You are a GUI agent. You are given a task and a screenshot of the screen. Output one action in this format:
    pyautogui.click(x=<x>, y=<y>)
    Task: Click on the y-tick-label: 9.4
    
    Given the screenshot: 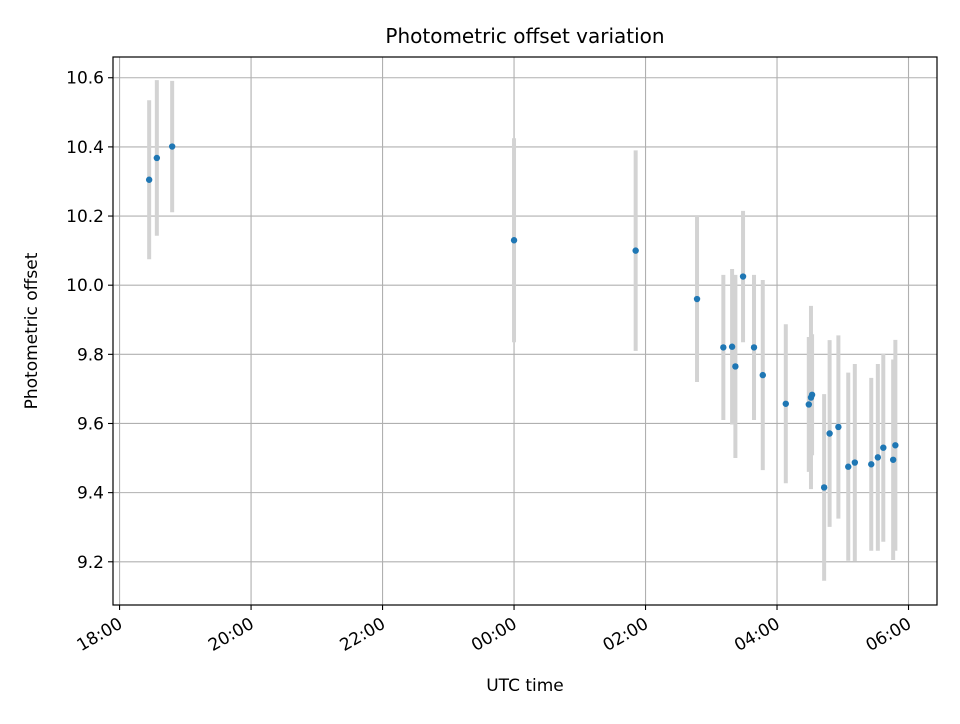 What is the action you would take?
    pyautogui.click(x=90, y=494)
    